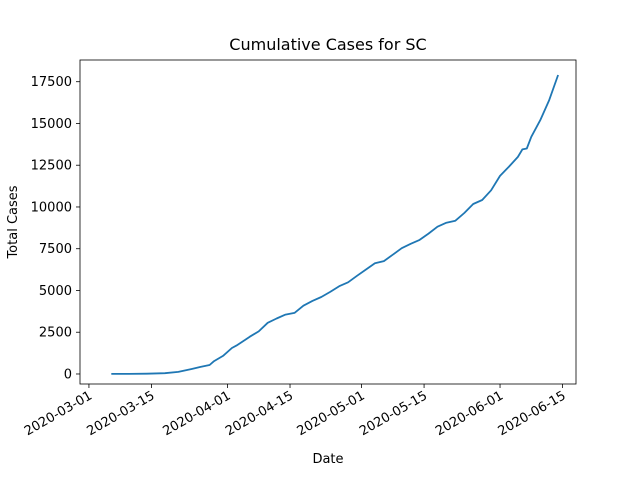  What do you see at coordinates (51, 166) in the screenshot?
I see `y-tick-label: 12500` at bounding box center [51, 166].